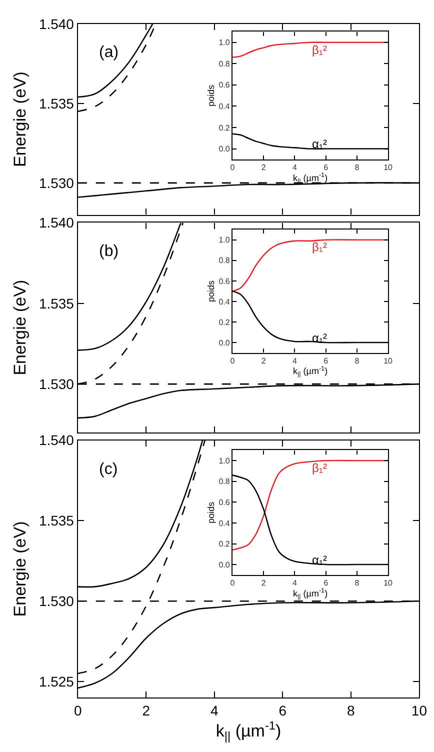 The height and width of the screenshot is (752, 434). Describe the element at coordinates (56, 681) in the screenshot. I see `y-tick-label: 1.525` at that location.